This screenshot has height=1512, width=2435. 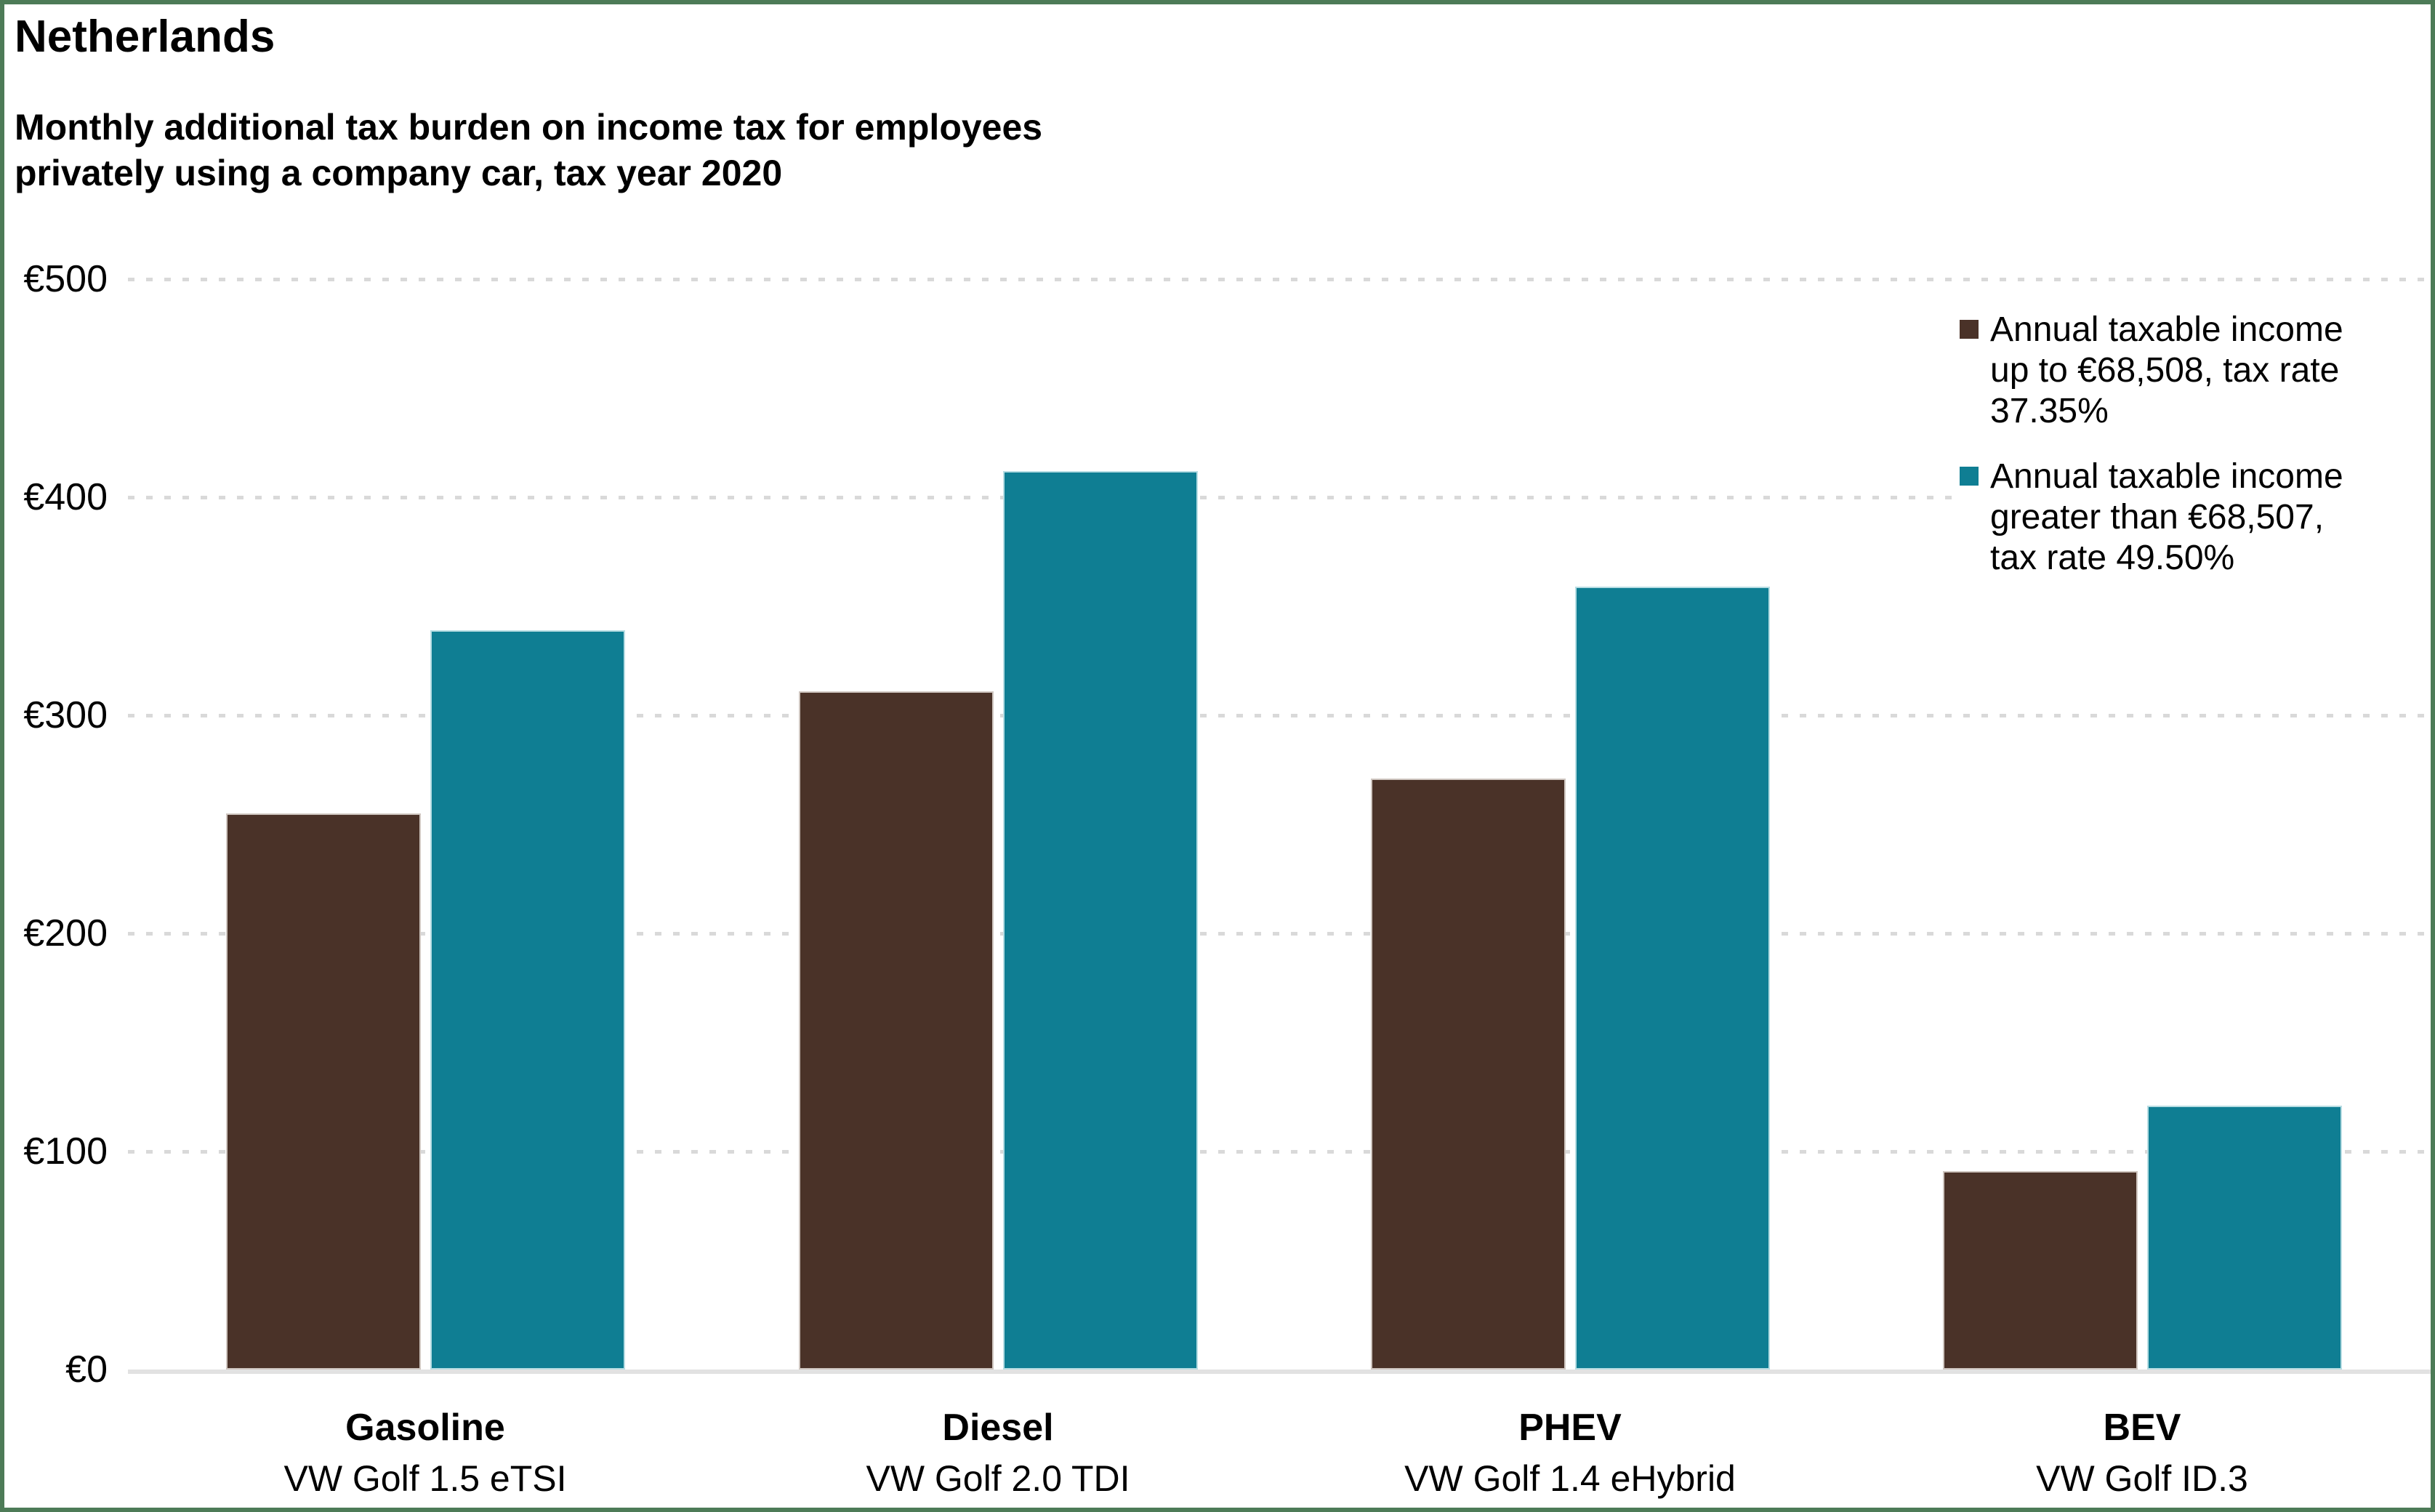 What do you see at coordinates (425, 1428) in the screenshot?
I see `category-label-gasoline: Gasoline` at bounding box center [425, 1428].